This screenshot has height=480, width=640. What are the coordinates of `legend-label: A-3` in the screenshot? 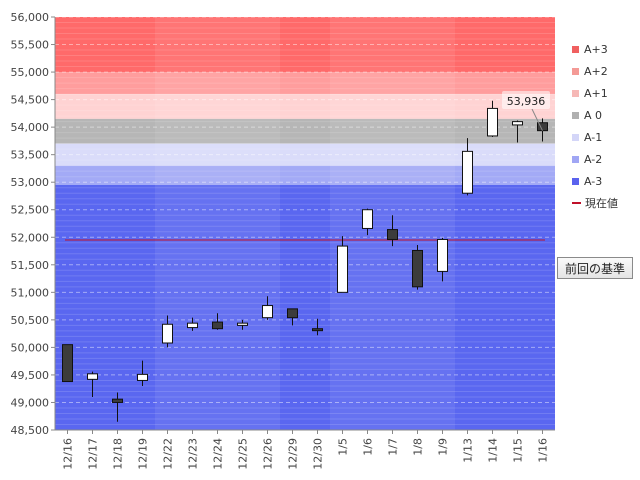 It's located at (593, 181).